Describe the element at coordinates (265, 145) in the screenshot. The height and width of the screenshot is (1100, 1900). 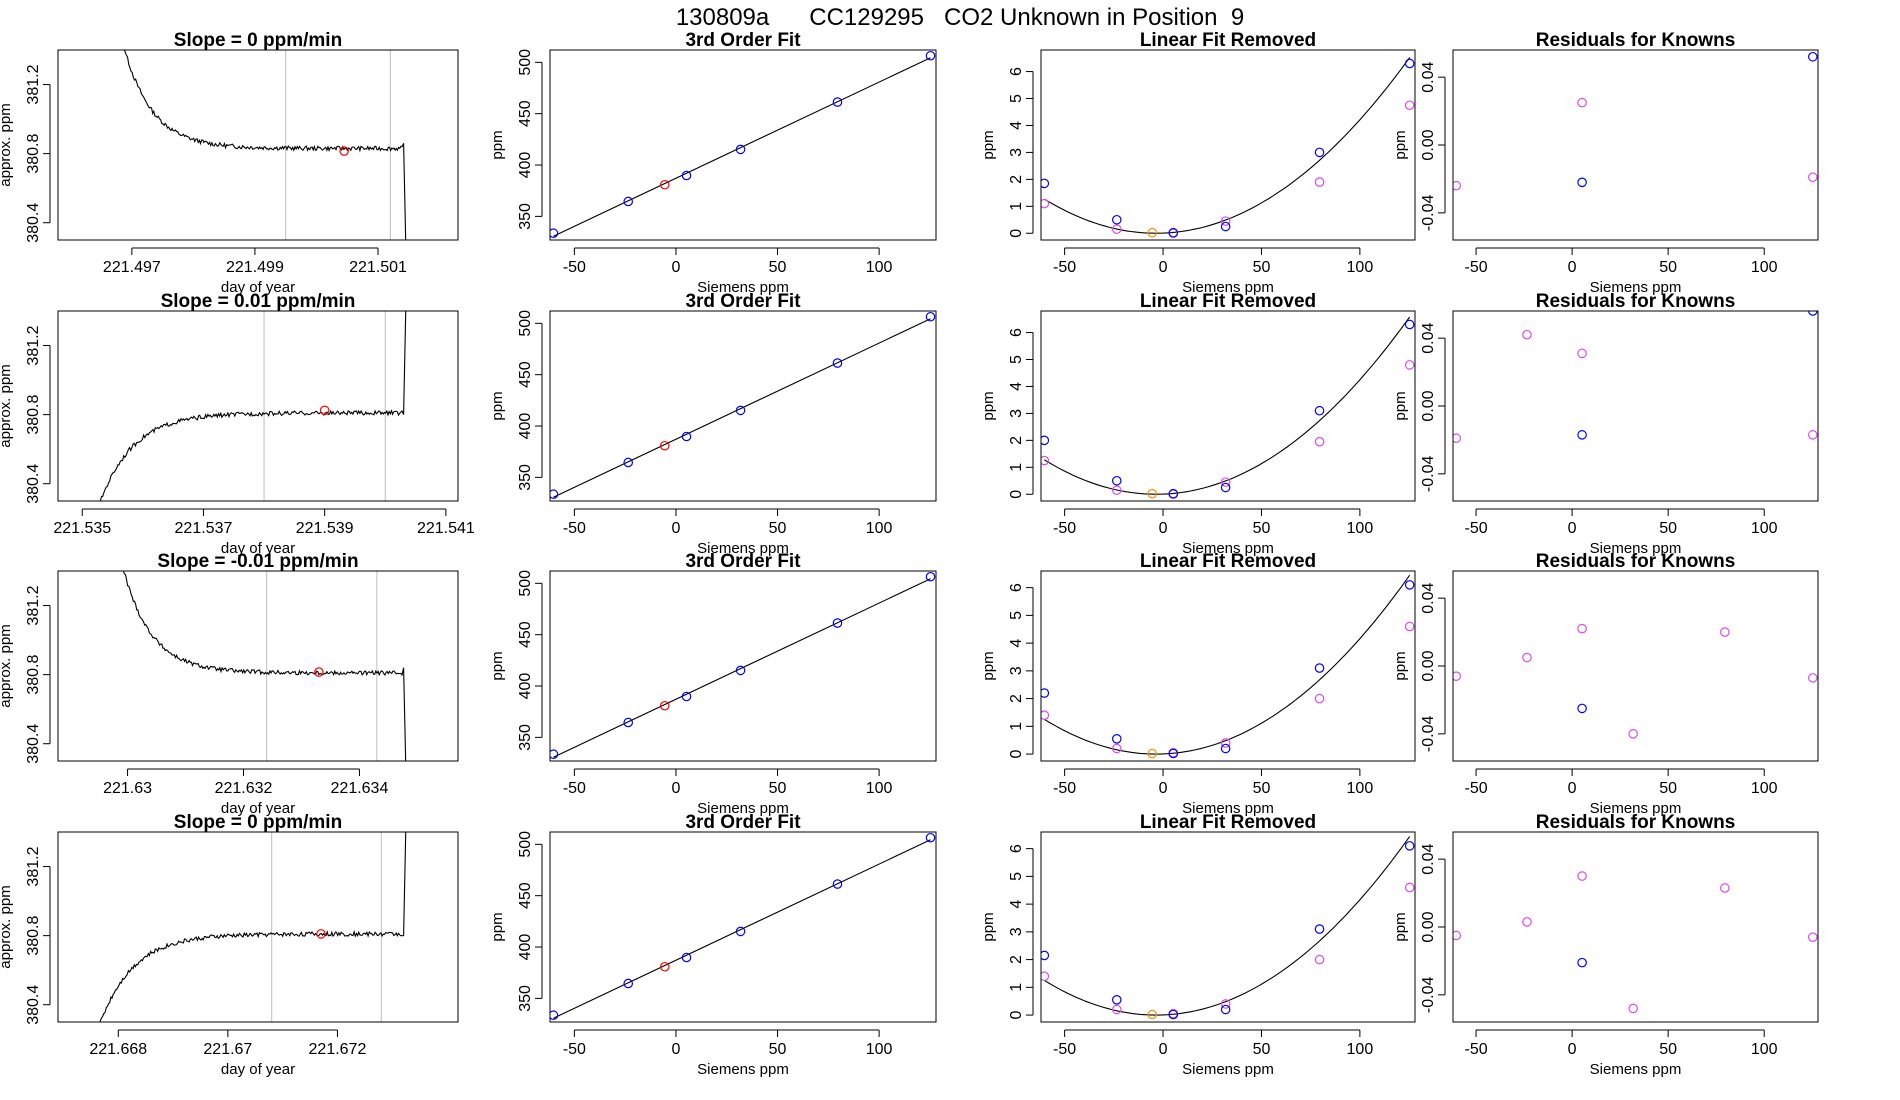
I see `trace-line` at that location.